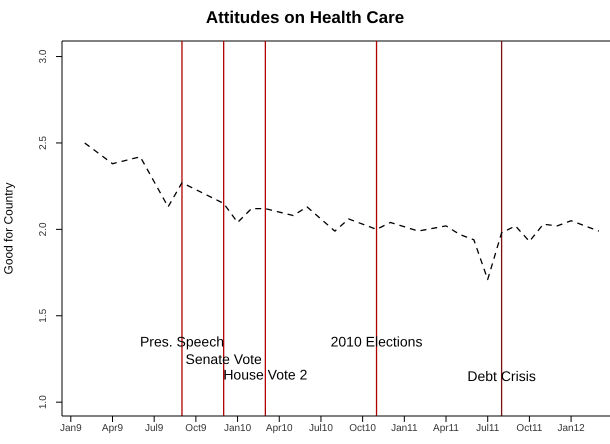 Image resolution: width=610 pixels, height=444 pixels. What do you see at coordinates (43, 56) in the screenshot?
I see `y-tick-label: 3.0` at bounding box center [43, 56].